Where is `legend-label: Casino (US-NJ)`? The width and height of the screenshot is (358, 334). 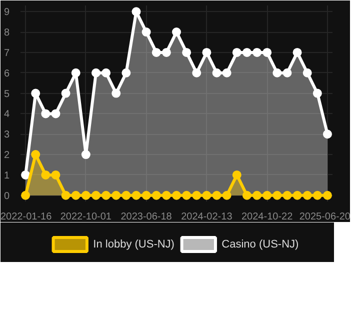
legend-label: Casino (US-NJ) is located at coordinates (260, 244).